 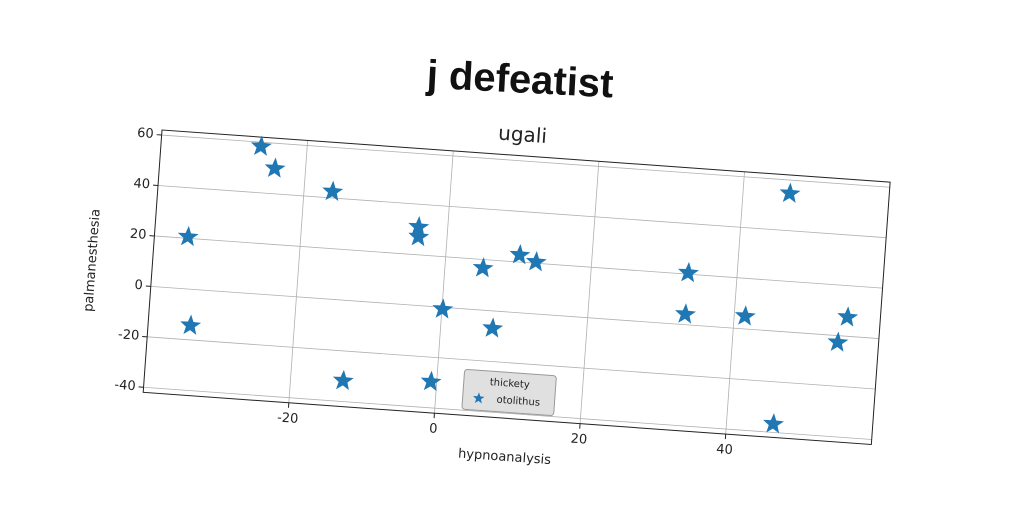 I want to click on x-tick-label: 40, so click(x=725, y=450).